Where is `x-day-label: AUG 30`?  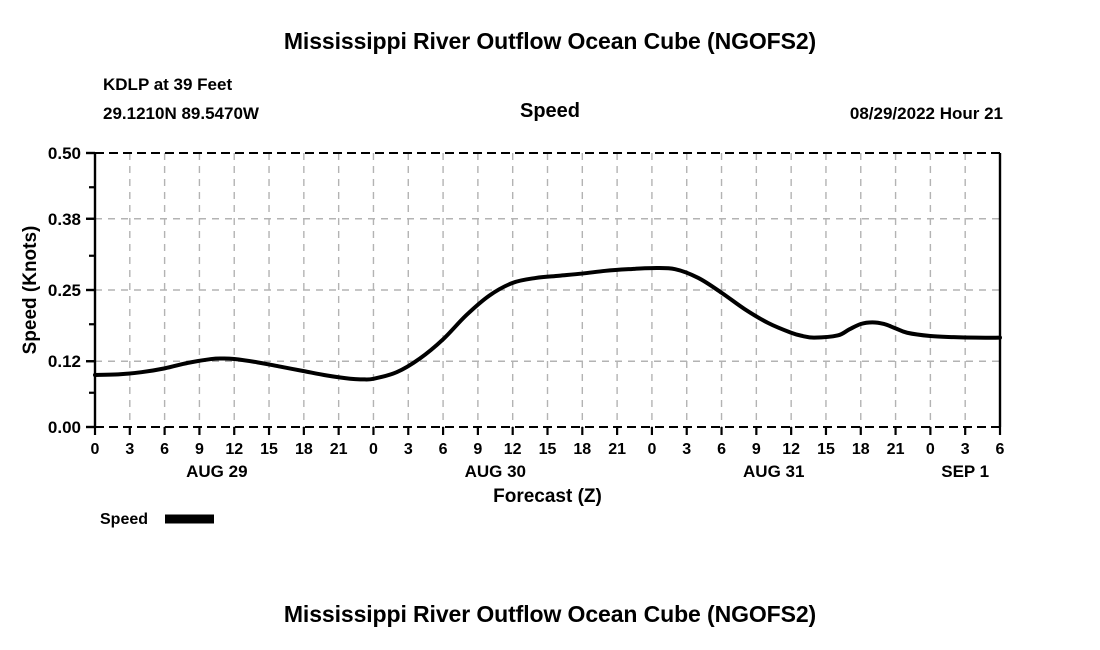 x-day-label: AUG 30 is located at coordinates (495, 471).